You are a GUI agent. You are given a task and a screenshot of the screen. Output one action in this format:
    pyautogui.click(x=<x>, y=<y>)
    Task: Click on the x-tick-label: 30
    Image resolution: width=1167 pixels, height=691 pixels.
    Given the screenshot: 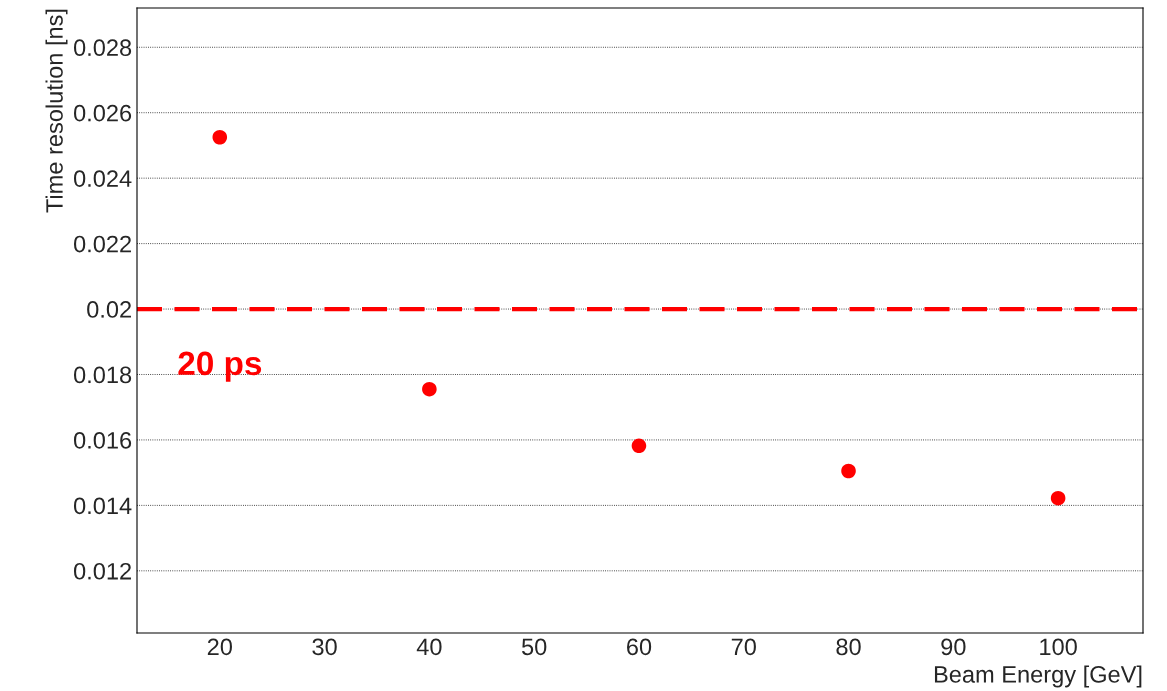 What is the action you would take?
    pyautogui.click(x=324, y=647)
    